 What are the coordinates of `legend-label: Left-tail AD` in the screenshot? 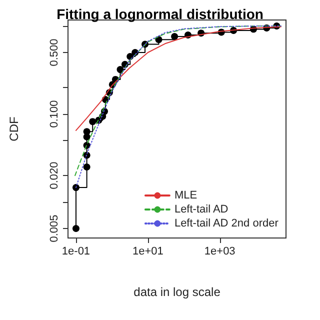 It's located at (201, 210).